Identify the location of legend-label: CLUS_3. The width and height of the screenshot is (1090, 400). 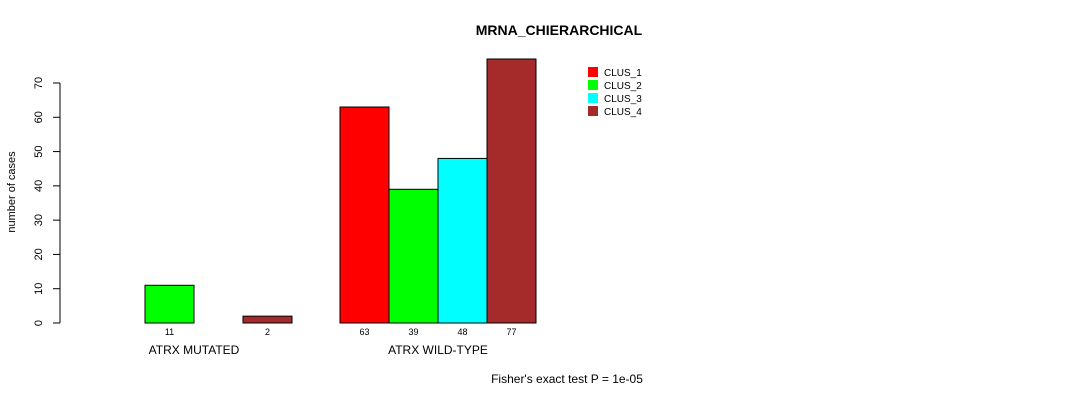
(623, 99).